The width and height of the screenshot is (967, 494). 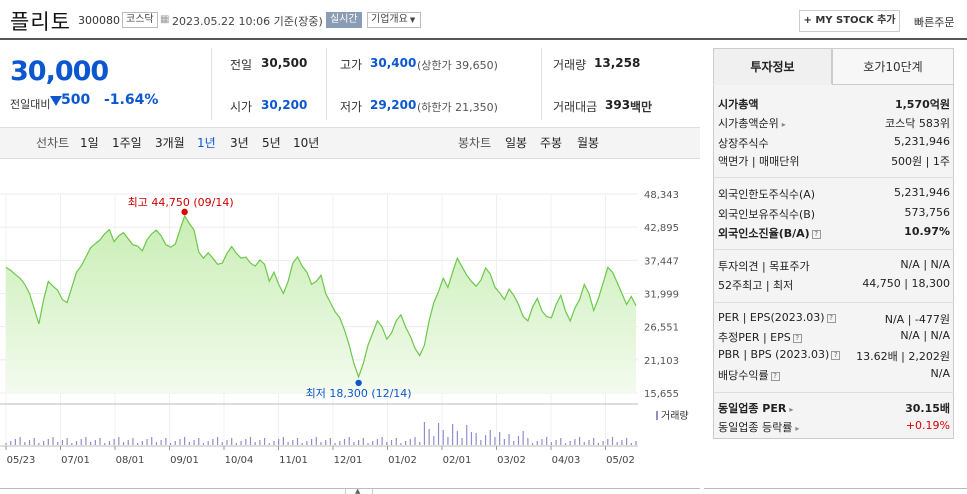 What do you see at coordinates (351, 65) in the screenshot?
I see `high-label: 고가` at bounding box center [351, 65].